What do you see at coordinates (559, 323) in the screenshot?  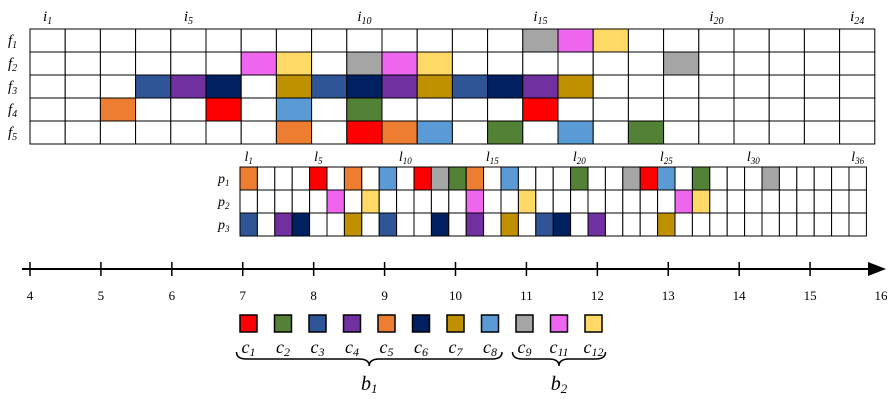 I see `legend-swatch-c11` at bounding box center [559, 323].